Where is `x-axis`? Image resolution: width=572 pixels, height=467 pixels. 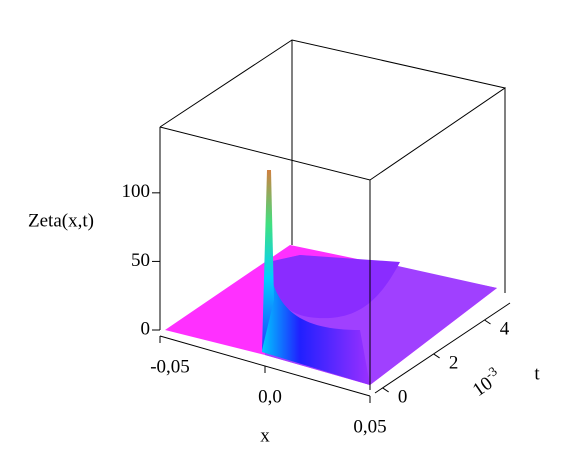
x-axis is located at coordinates (265, 366).